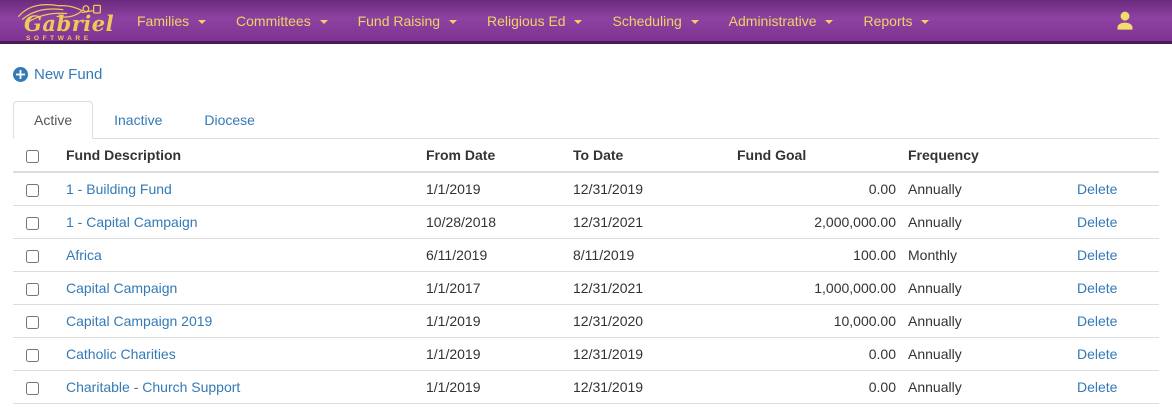 This screenshot has height=410, width=1172. I want to click on nav-menu-item: Administrative, so click(781, 21).